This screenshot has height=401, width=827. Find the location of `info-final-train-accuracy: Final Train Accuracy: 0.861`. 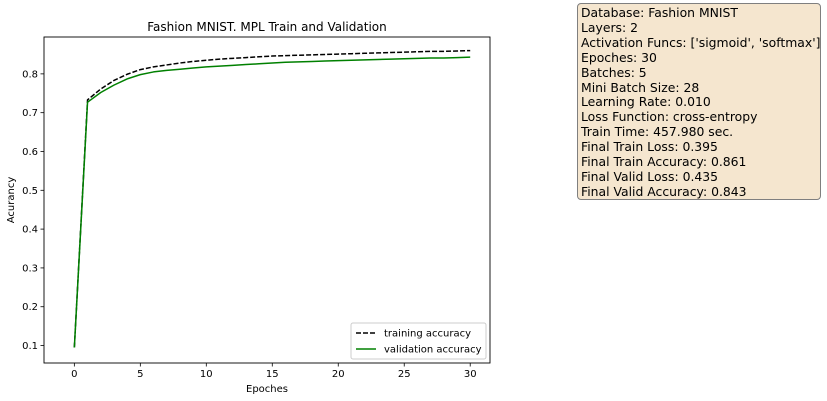

info-final-train-accuracy: Final Train Accuracy: 0.861 is located at coordinates (664, 162).